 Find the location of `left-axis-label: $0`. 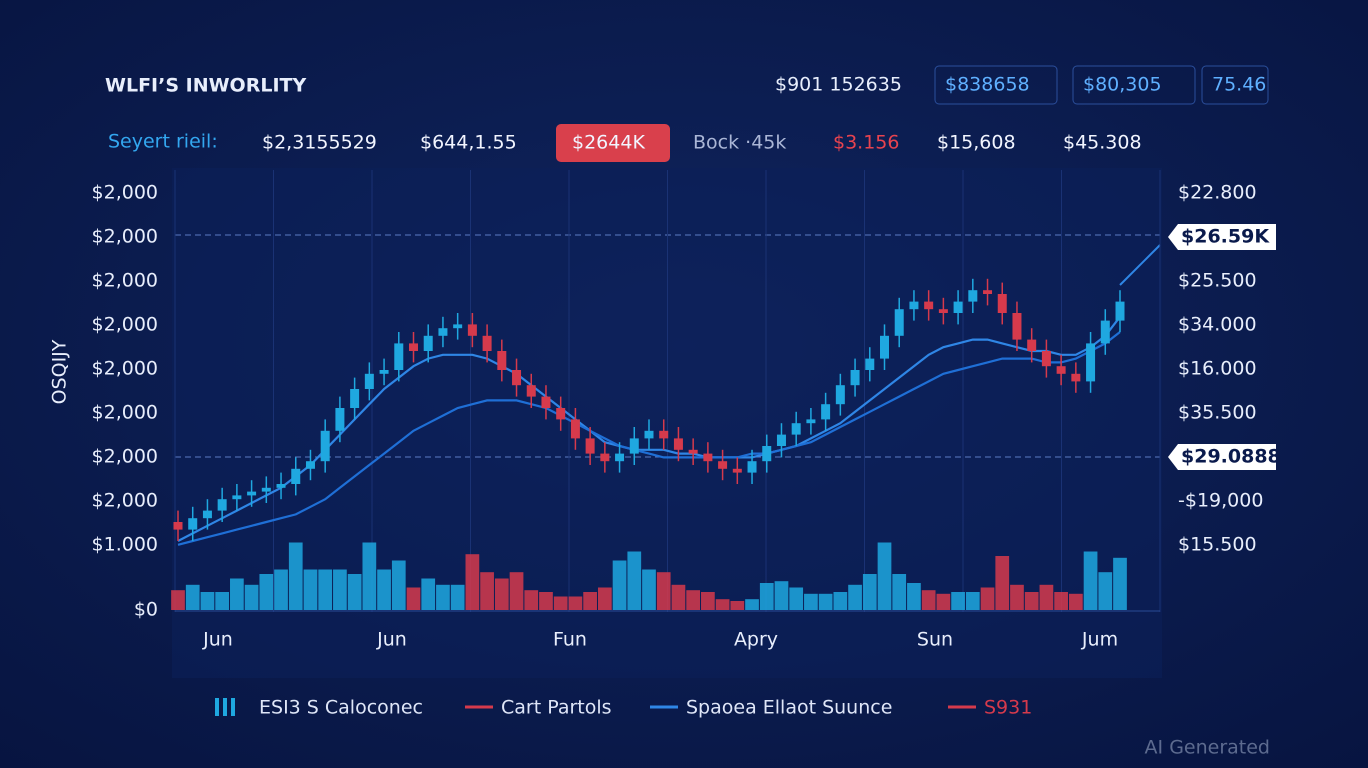

left-axis-label: $0 is located at coordinates (146, 610).